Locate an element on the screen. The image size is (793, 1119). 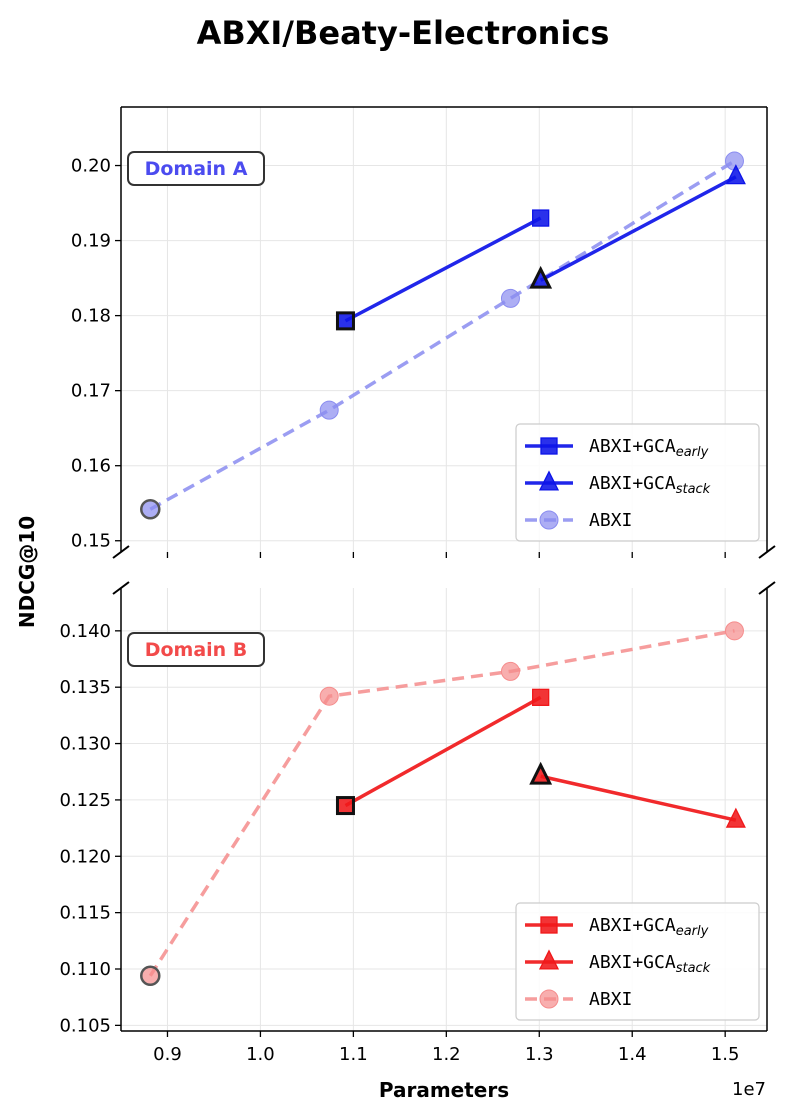
domain-badge: Domain A is located at coordinates (196, 168).